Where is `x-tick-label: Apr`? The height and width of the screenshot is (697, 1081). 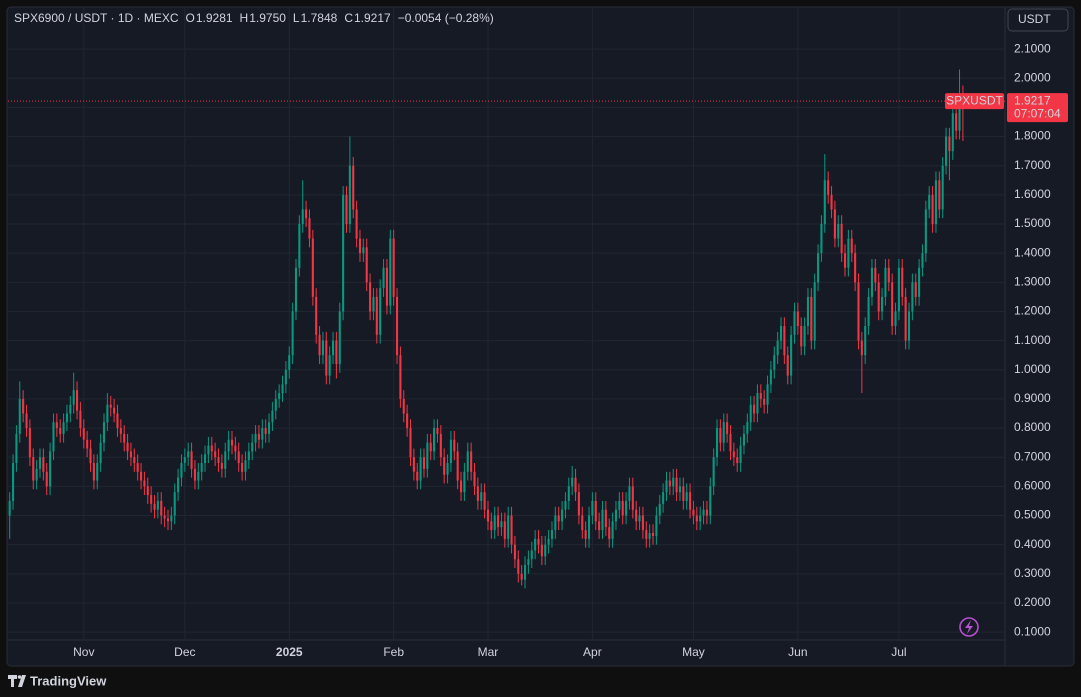 x-tick-label: Apr is located at coordinates (592, 652).